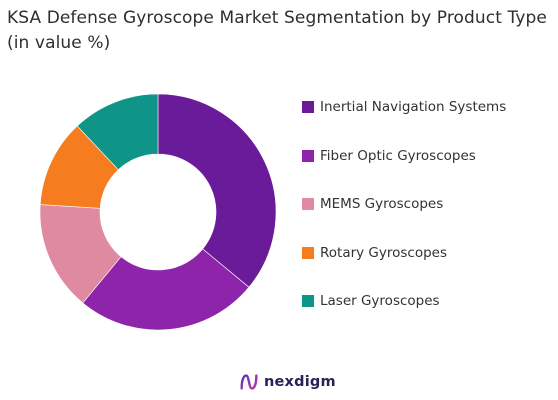 This screenshot has height=400, width=558. I want to click on legend-label: Laser Gyroscopes, so click(380, 301).